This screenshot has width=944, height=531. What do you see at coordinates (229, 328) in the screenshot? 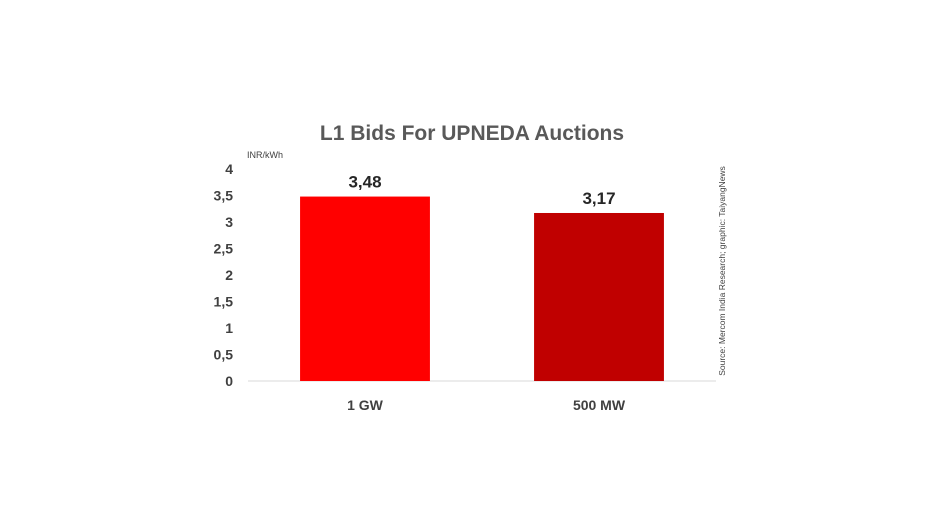
I see `y-tick-label: 1` at bounding box center [229, 328].